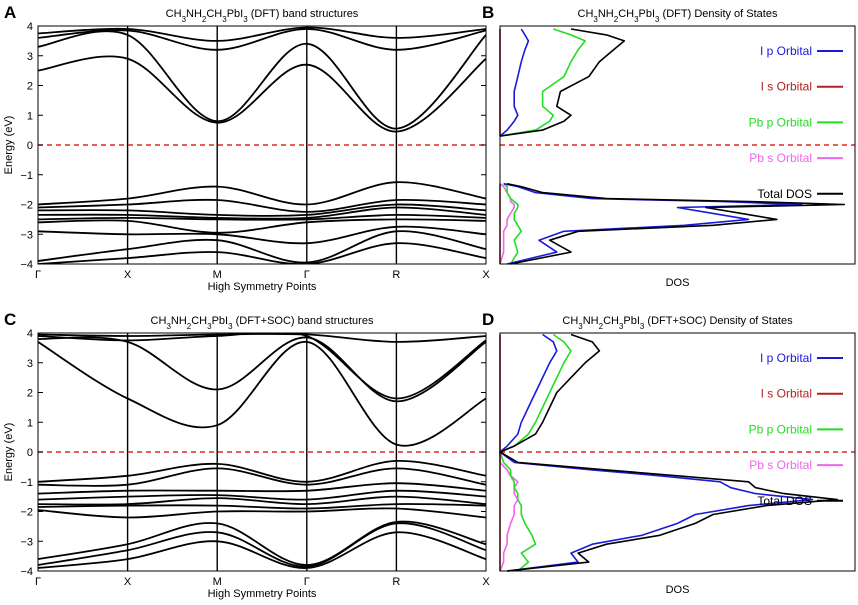 The width and height of the screenshot is (858, 605). What do you see at coordinates (780, 158) in the screenshot?
I see `panel-b-legend-label: Pb s Orbital` at bounding box center [780, 158].